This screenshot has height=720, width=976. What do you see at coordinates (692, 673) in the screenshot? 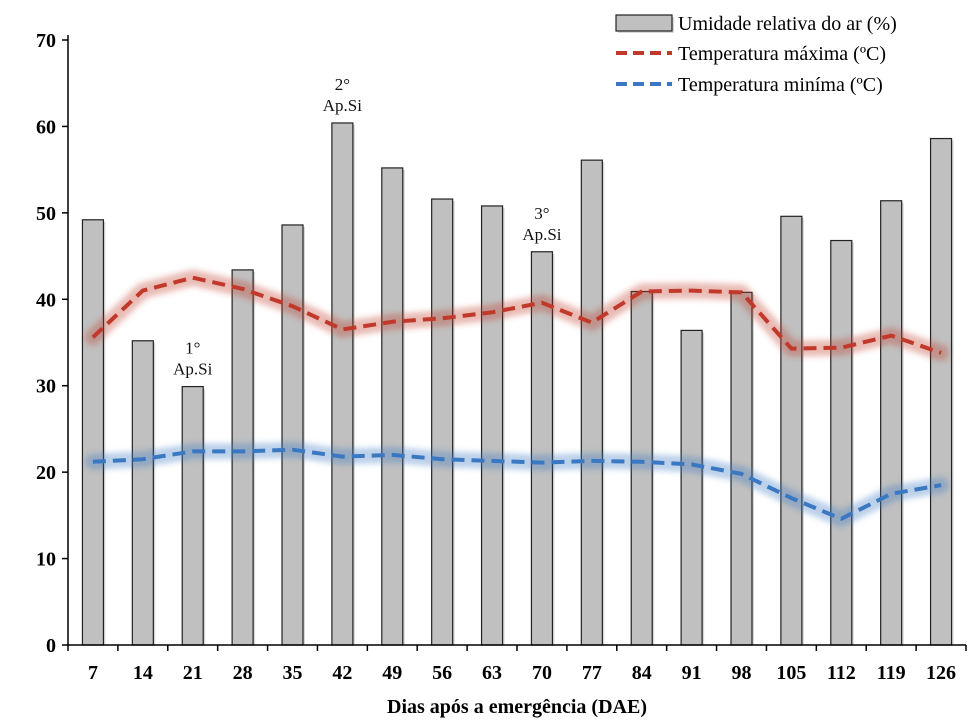
I see `x-tick-label: 91` at bounding box center [692, 673].